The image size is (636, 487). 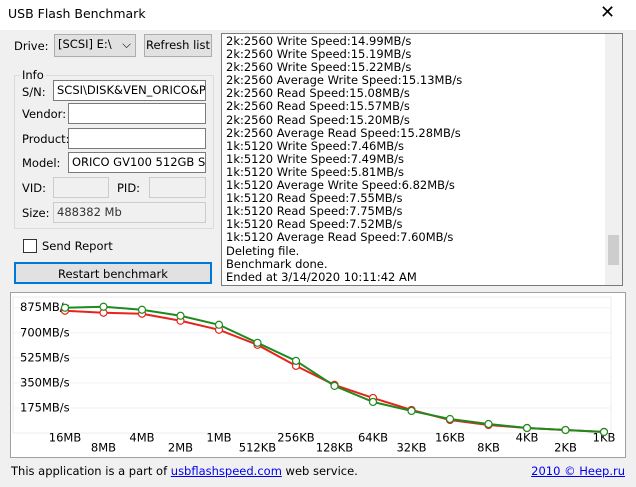 I want to click on x-tick-label: 8KB, so click(x=488, y=448).